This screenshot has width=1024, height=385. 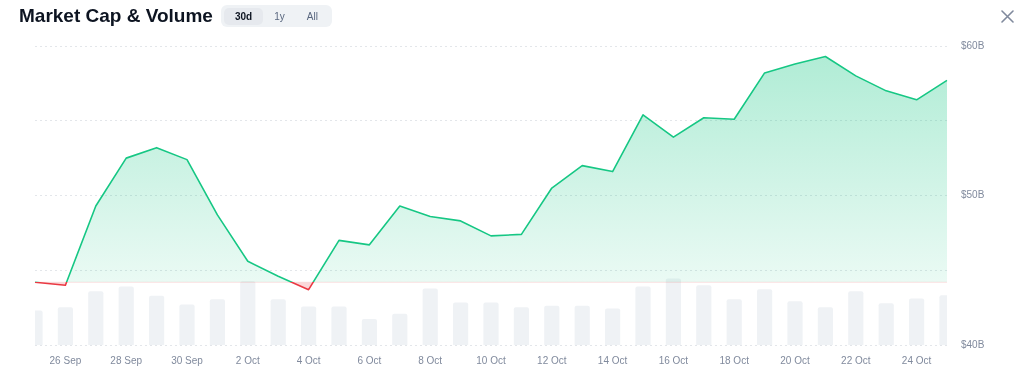 What do you see at coordinates (552, 360) in the screenshot?
I see `x-tick-label: 12 Oct` at bounding box center [552, 360].